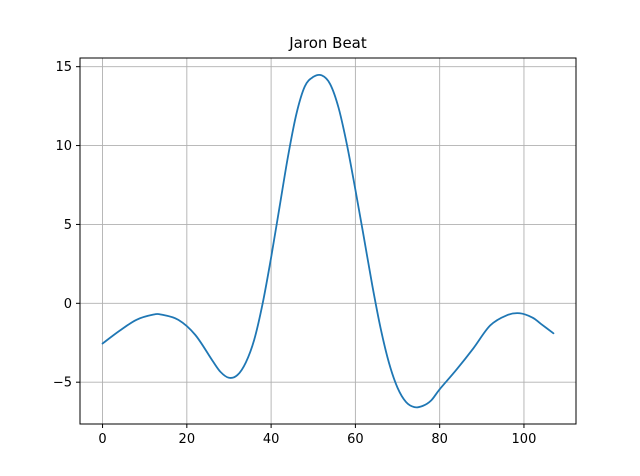 This screenshot has height=476, width=640. Describe the element at coordinates (63, 67) in the screenshot. I see `y-tick-label: 15` at that location.